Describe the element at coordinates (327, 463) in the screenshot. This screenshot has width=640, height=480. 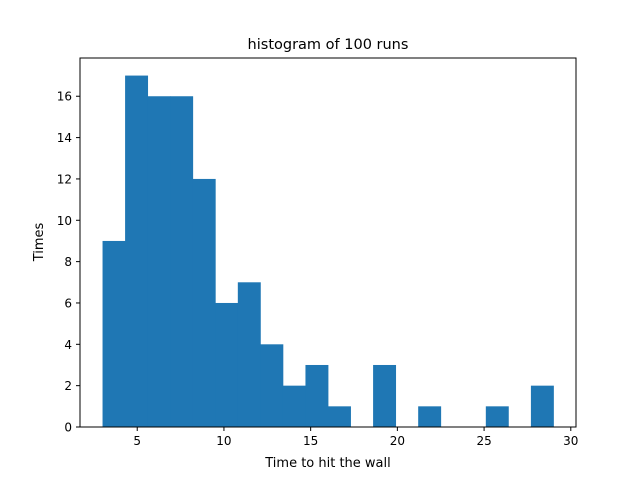
I see `x-axis-label: Time to hit the wall` at that location.